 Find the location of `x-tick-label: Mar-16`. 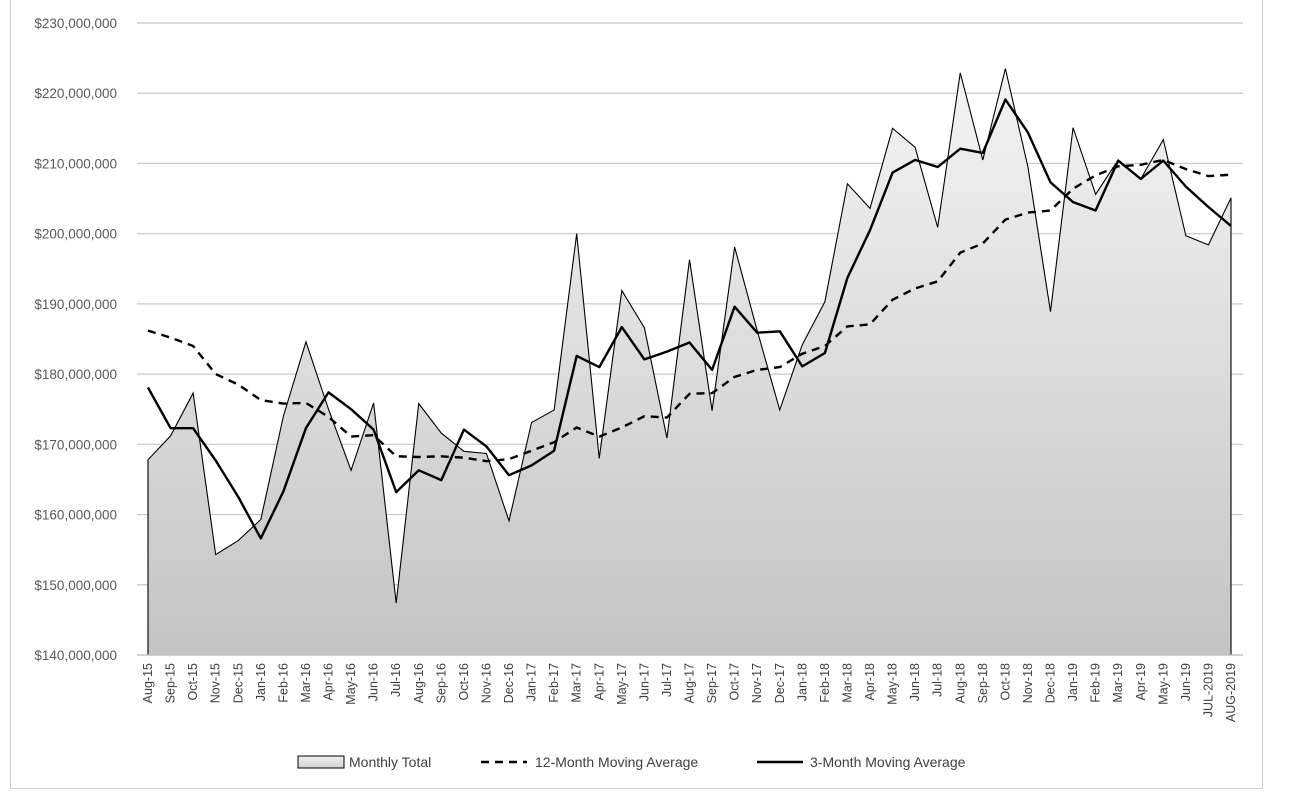

x-tick-label: Mar-16 is located at coordinates (306, 683).